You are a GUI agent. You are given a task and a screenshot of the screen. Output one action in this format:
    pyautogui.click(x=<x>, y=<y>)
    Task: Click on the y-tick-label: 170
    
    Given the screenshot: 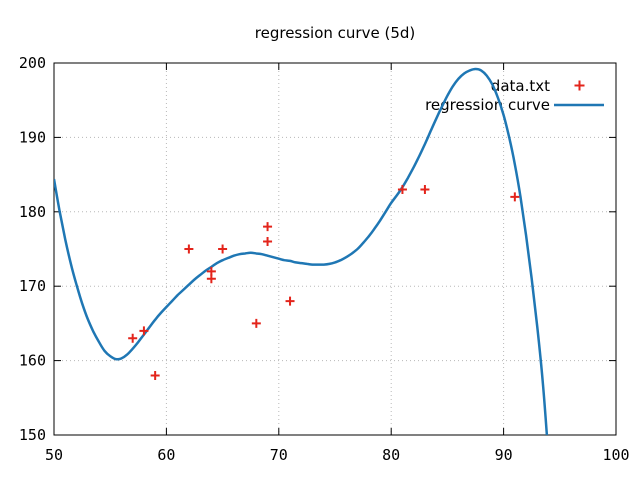 What is the action you would take?
    pyautogui.click(x=32, y=286)
    